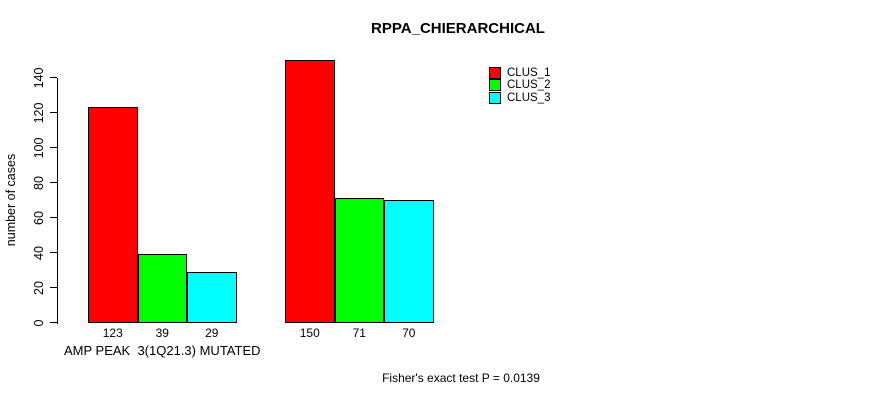 This screenshot has height=400, width=890. What do you see at coordinates (529, 73) in the screenshot?
I see `legend-label: CLUS_1` at bounding box center [529, 73].